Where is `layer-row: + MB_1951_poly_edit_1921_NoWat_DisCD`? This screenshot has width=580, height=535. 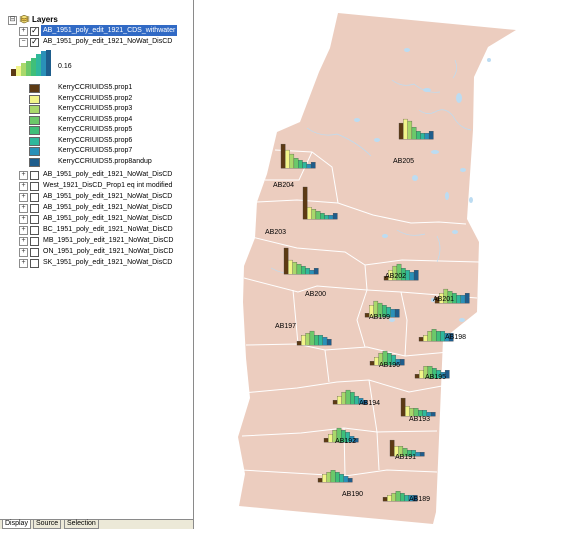
layer-row: + MB_1951_poly_edit_1921_NoWat_DisCD is located at coordinates (97, 240).